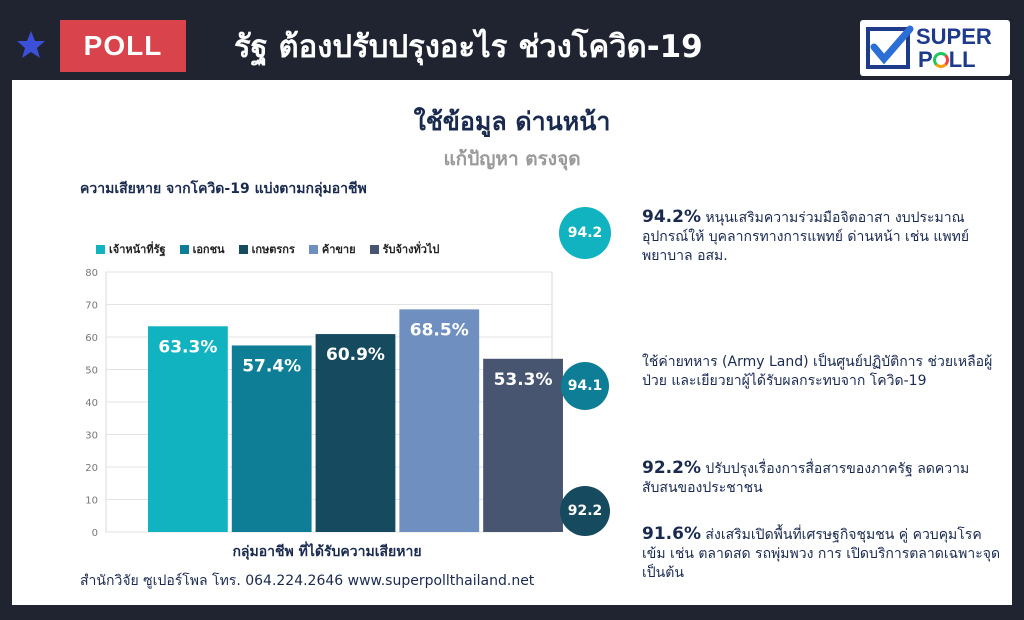  Describe the element at coordinates (411, 249) in the screenshot. I see `legend-label: รับจ้างทั่วไป` at that location.